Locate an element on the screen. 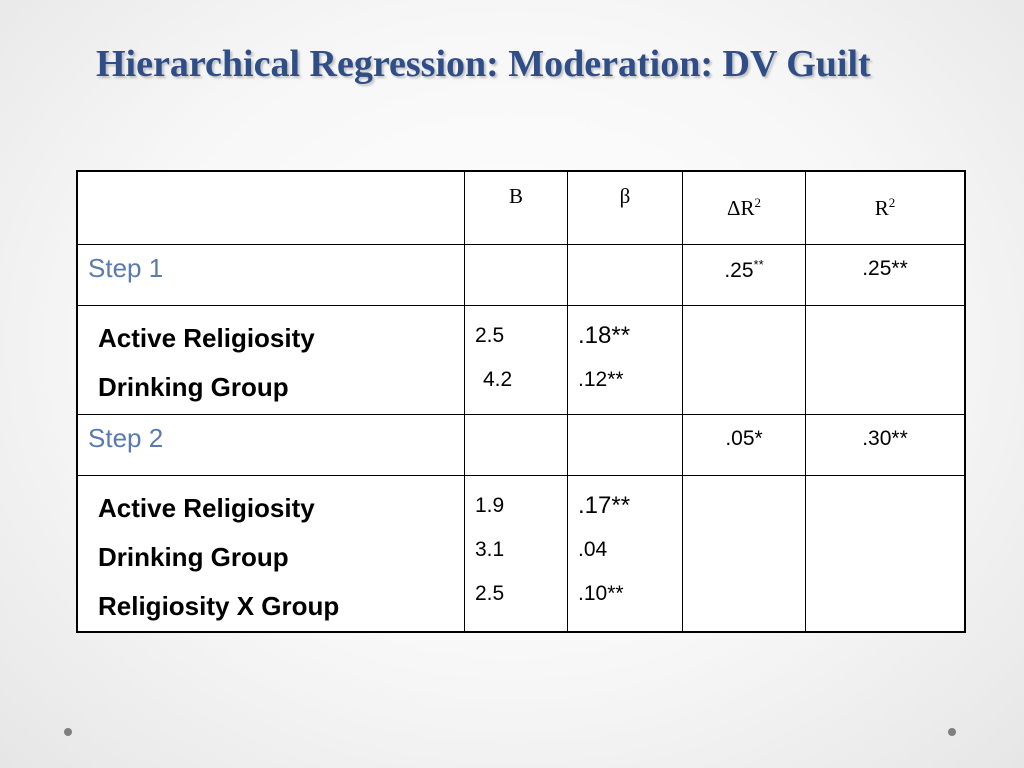 The image size is (1024, 768). step2-beta-values: .17** .04 .10** is located at coordinates (625, 554).